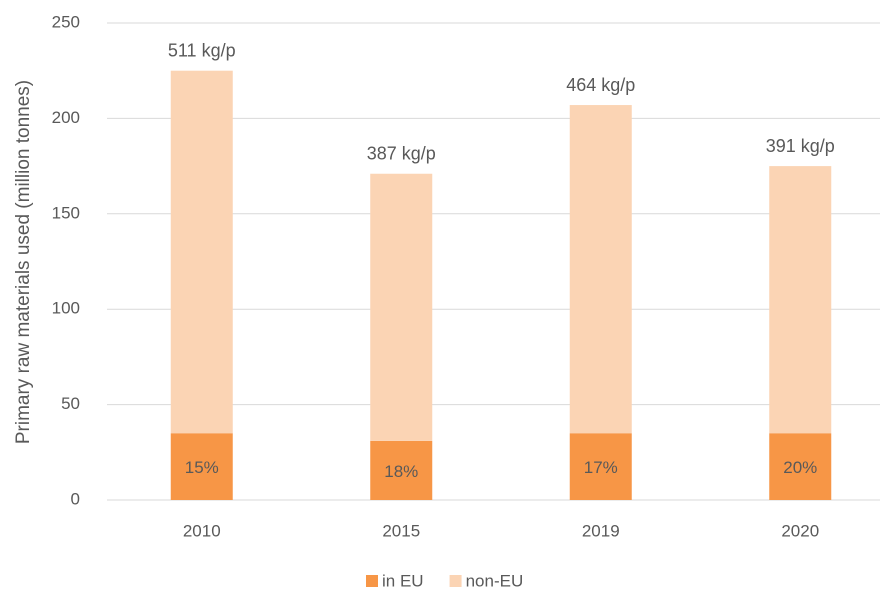 The image size is (886, 591). I want to click on legend-label: in EU, so click(403, 580).